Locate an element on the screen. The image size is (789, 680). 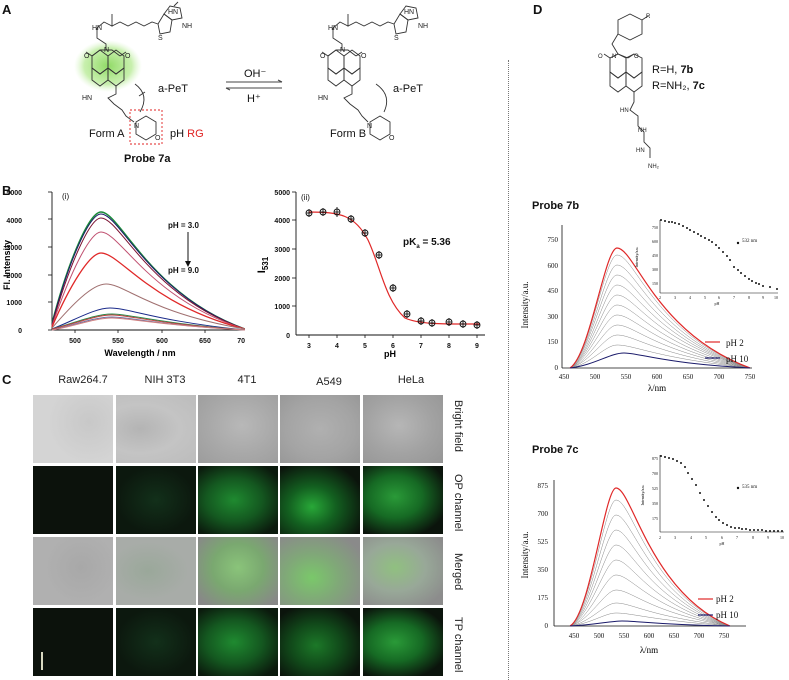
pka-annotation: pKa = 5.36 is located at coordinates (427, 243).